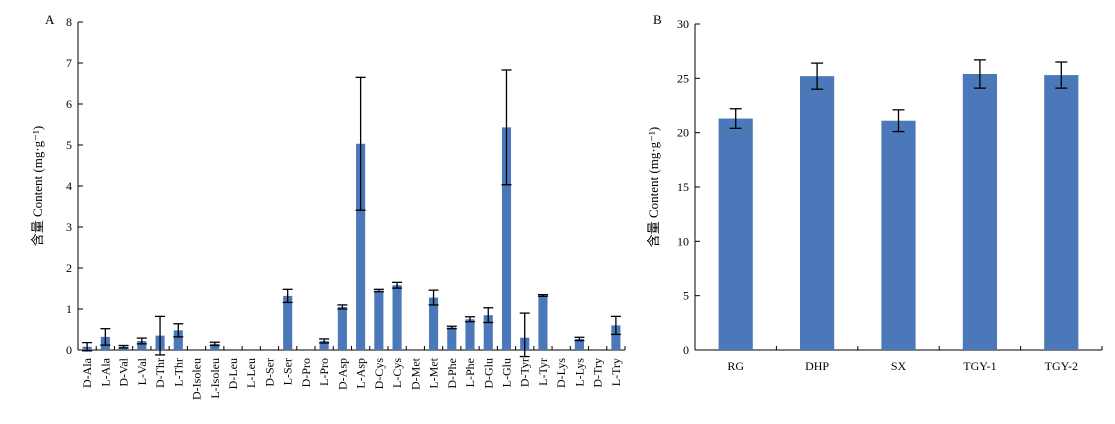  Describe the element at coordinates (142, 371) in the screenshot. I see `x-tick-label: L-Val` at that location.